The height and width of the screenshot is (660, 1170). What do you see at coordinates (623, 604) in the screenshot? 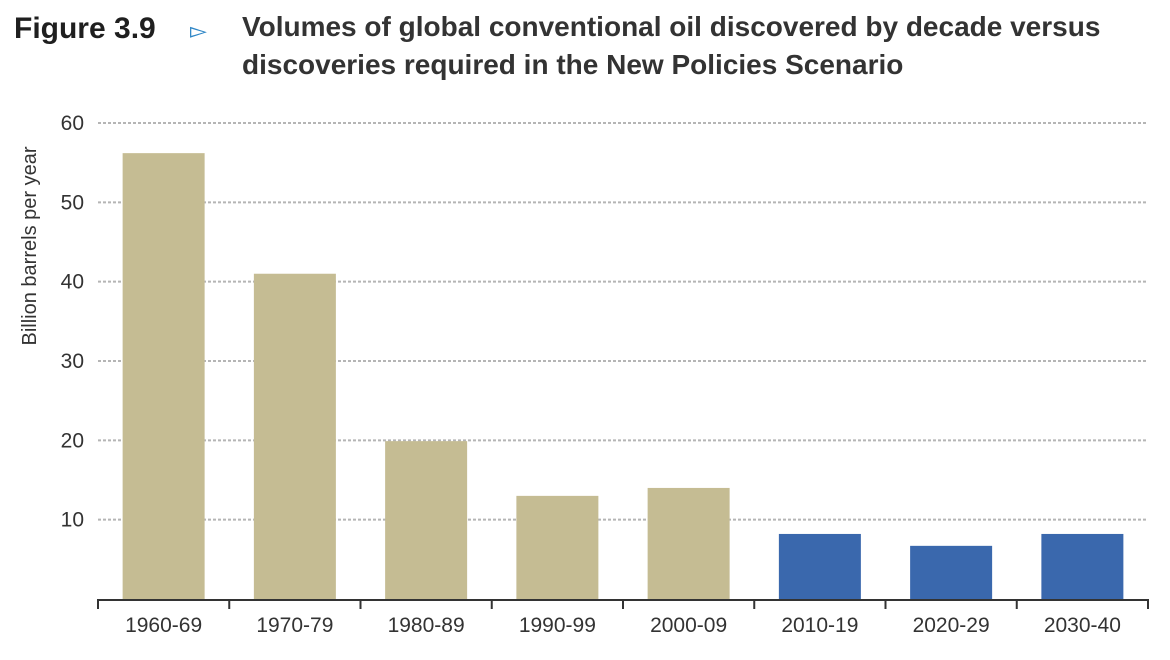
I see `x-axis` at bounding box center [623, 604].